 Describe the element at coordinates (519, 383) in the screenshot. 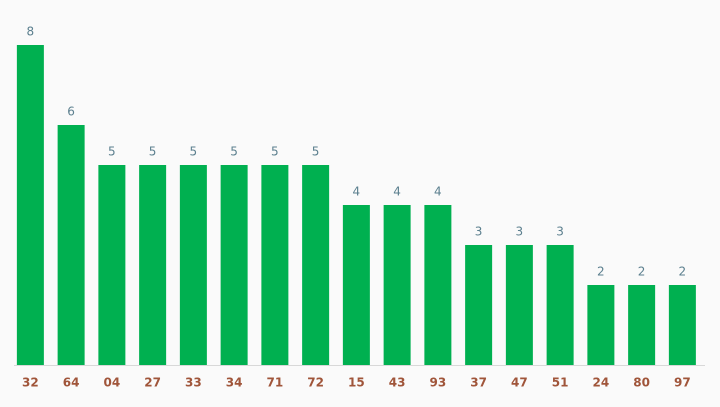

I see `x-tick-label: 47` at that location.